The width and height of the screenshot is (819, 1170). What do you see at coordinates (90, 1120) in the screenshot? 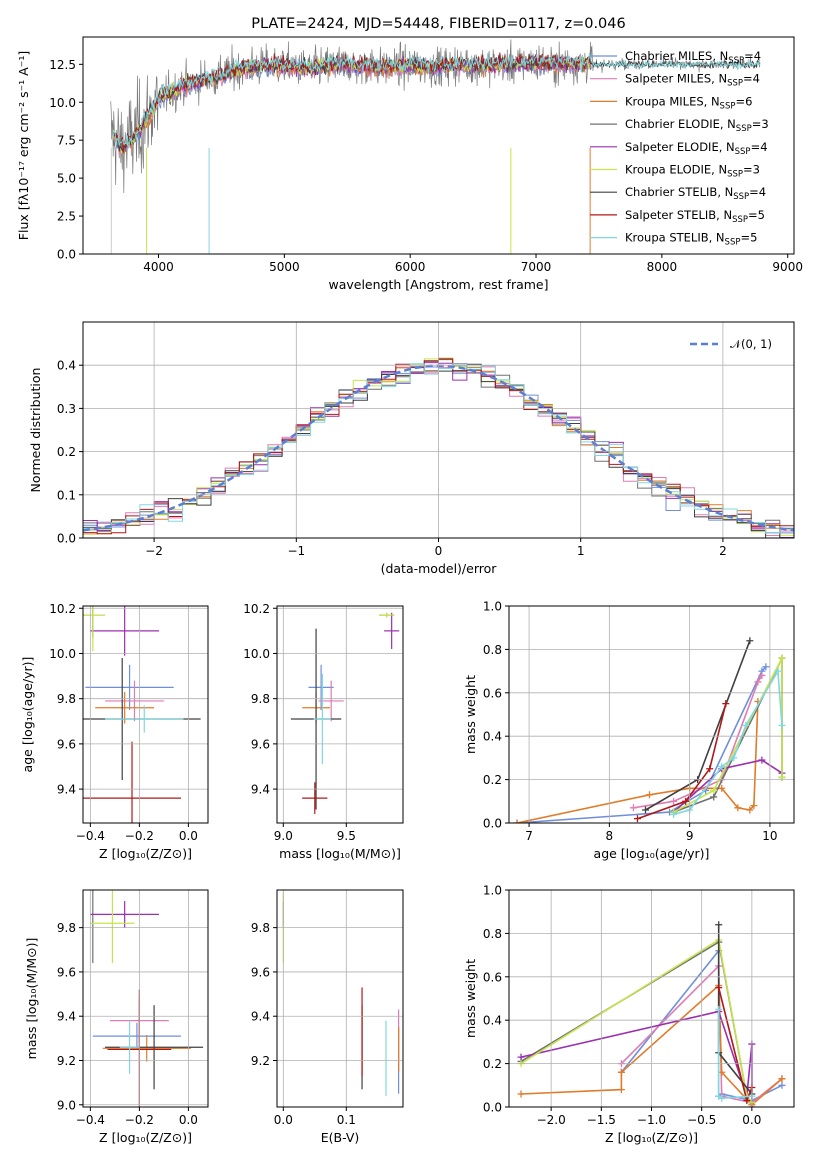
I see `x-tick-label: −0.4` at bounding box center [90, 1120].